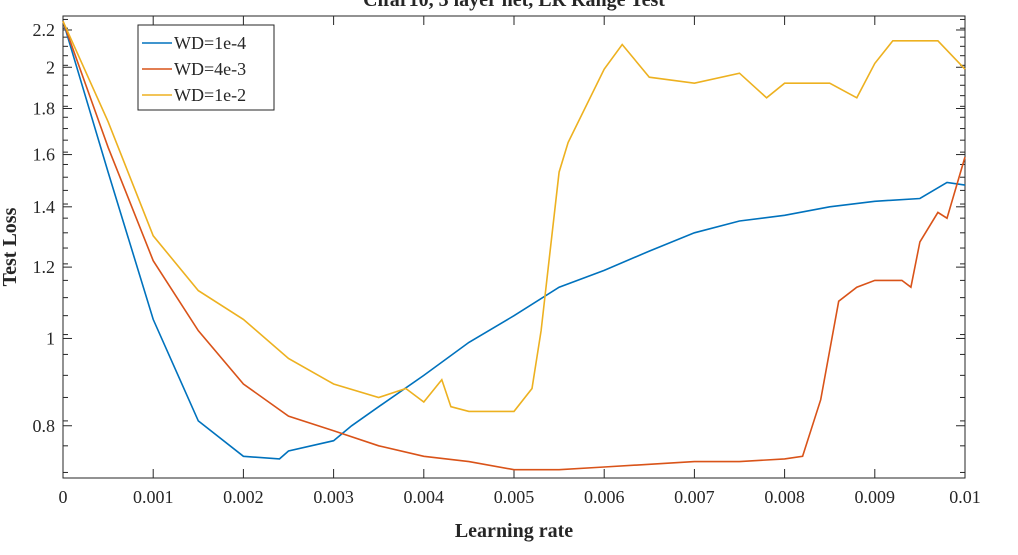 This screenshot has height=555, width=1018. I want to click on x-tick-label: 0.005, so click(514, 497).